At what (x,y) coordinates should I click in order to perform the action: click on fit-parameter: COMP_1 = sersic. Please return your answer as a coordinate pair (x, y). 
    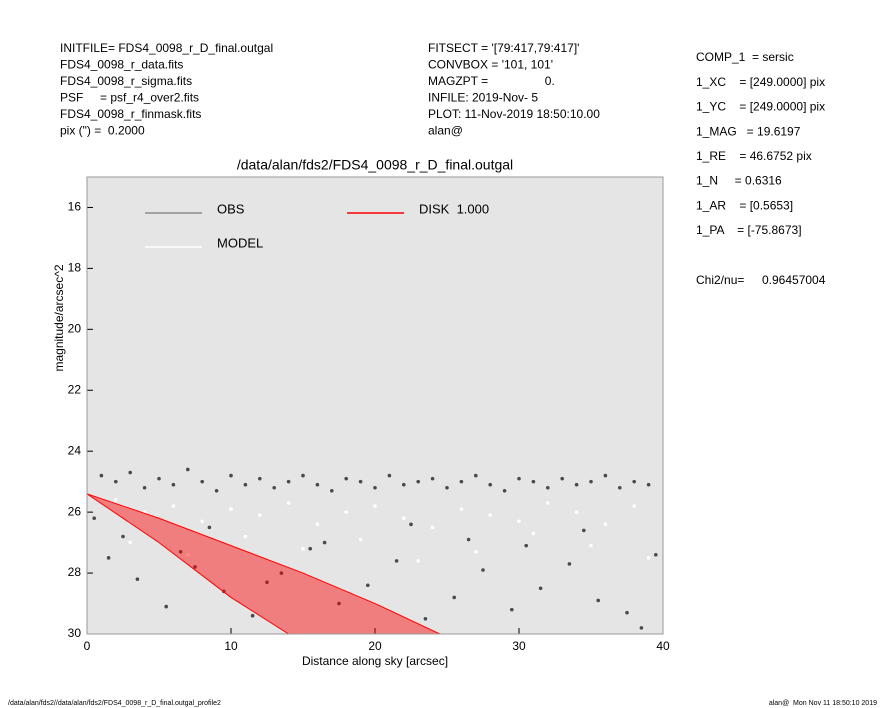
    Looking at the image, I should click on (745, 57).